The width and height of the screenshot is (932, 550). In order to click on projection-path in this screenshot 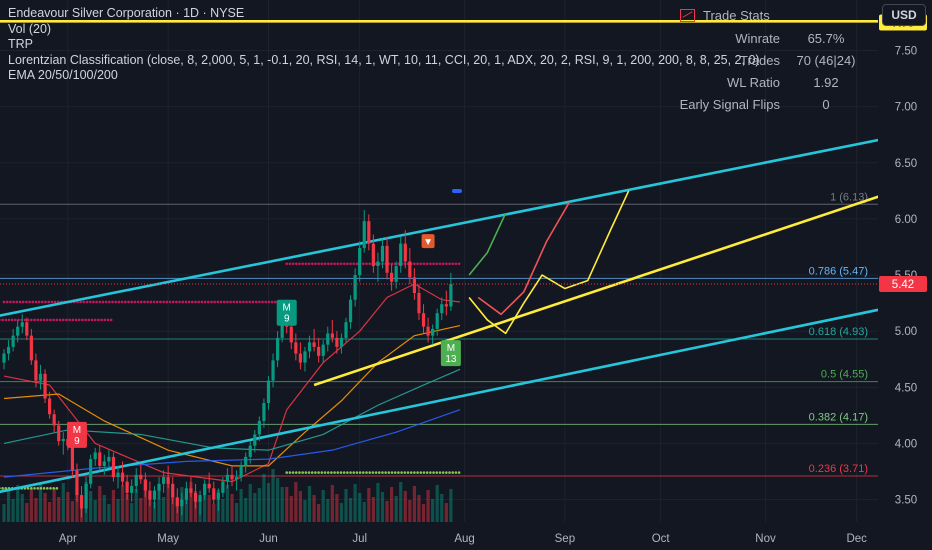, I will do `click(487, 244)`.